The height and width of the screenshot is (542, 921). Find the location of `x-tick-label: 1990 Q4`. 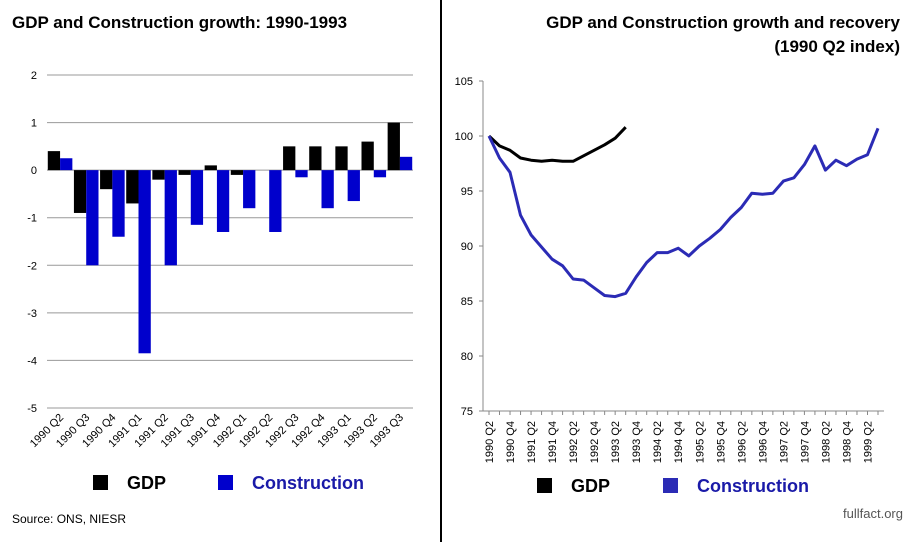

x-tick-label: 1990 Q4 is located at coordinates (511, 442).